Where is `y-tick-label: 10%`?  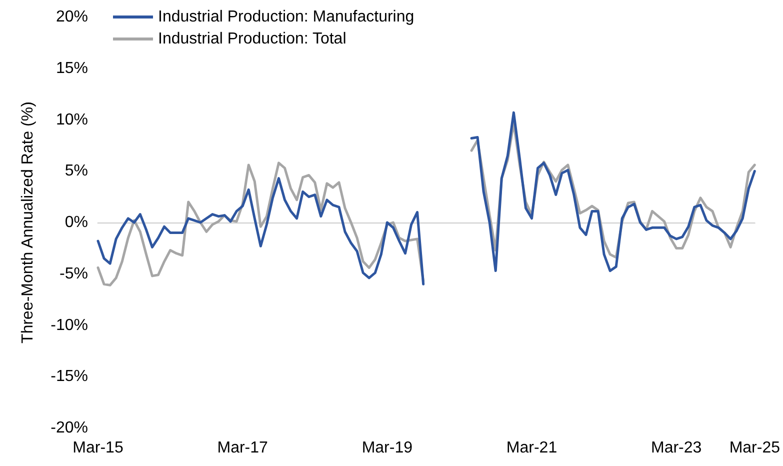 y-tick-label: 10% is located at coordinates (72, 119).